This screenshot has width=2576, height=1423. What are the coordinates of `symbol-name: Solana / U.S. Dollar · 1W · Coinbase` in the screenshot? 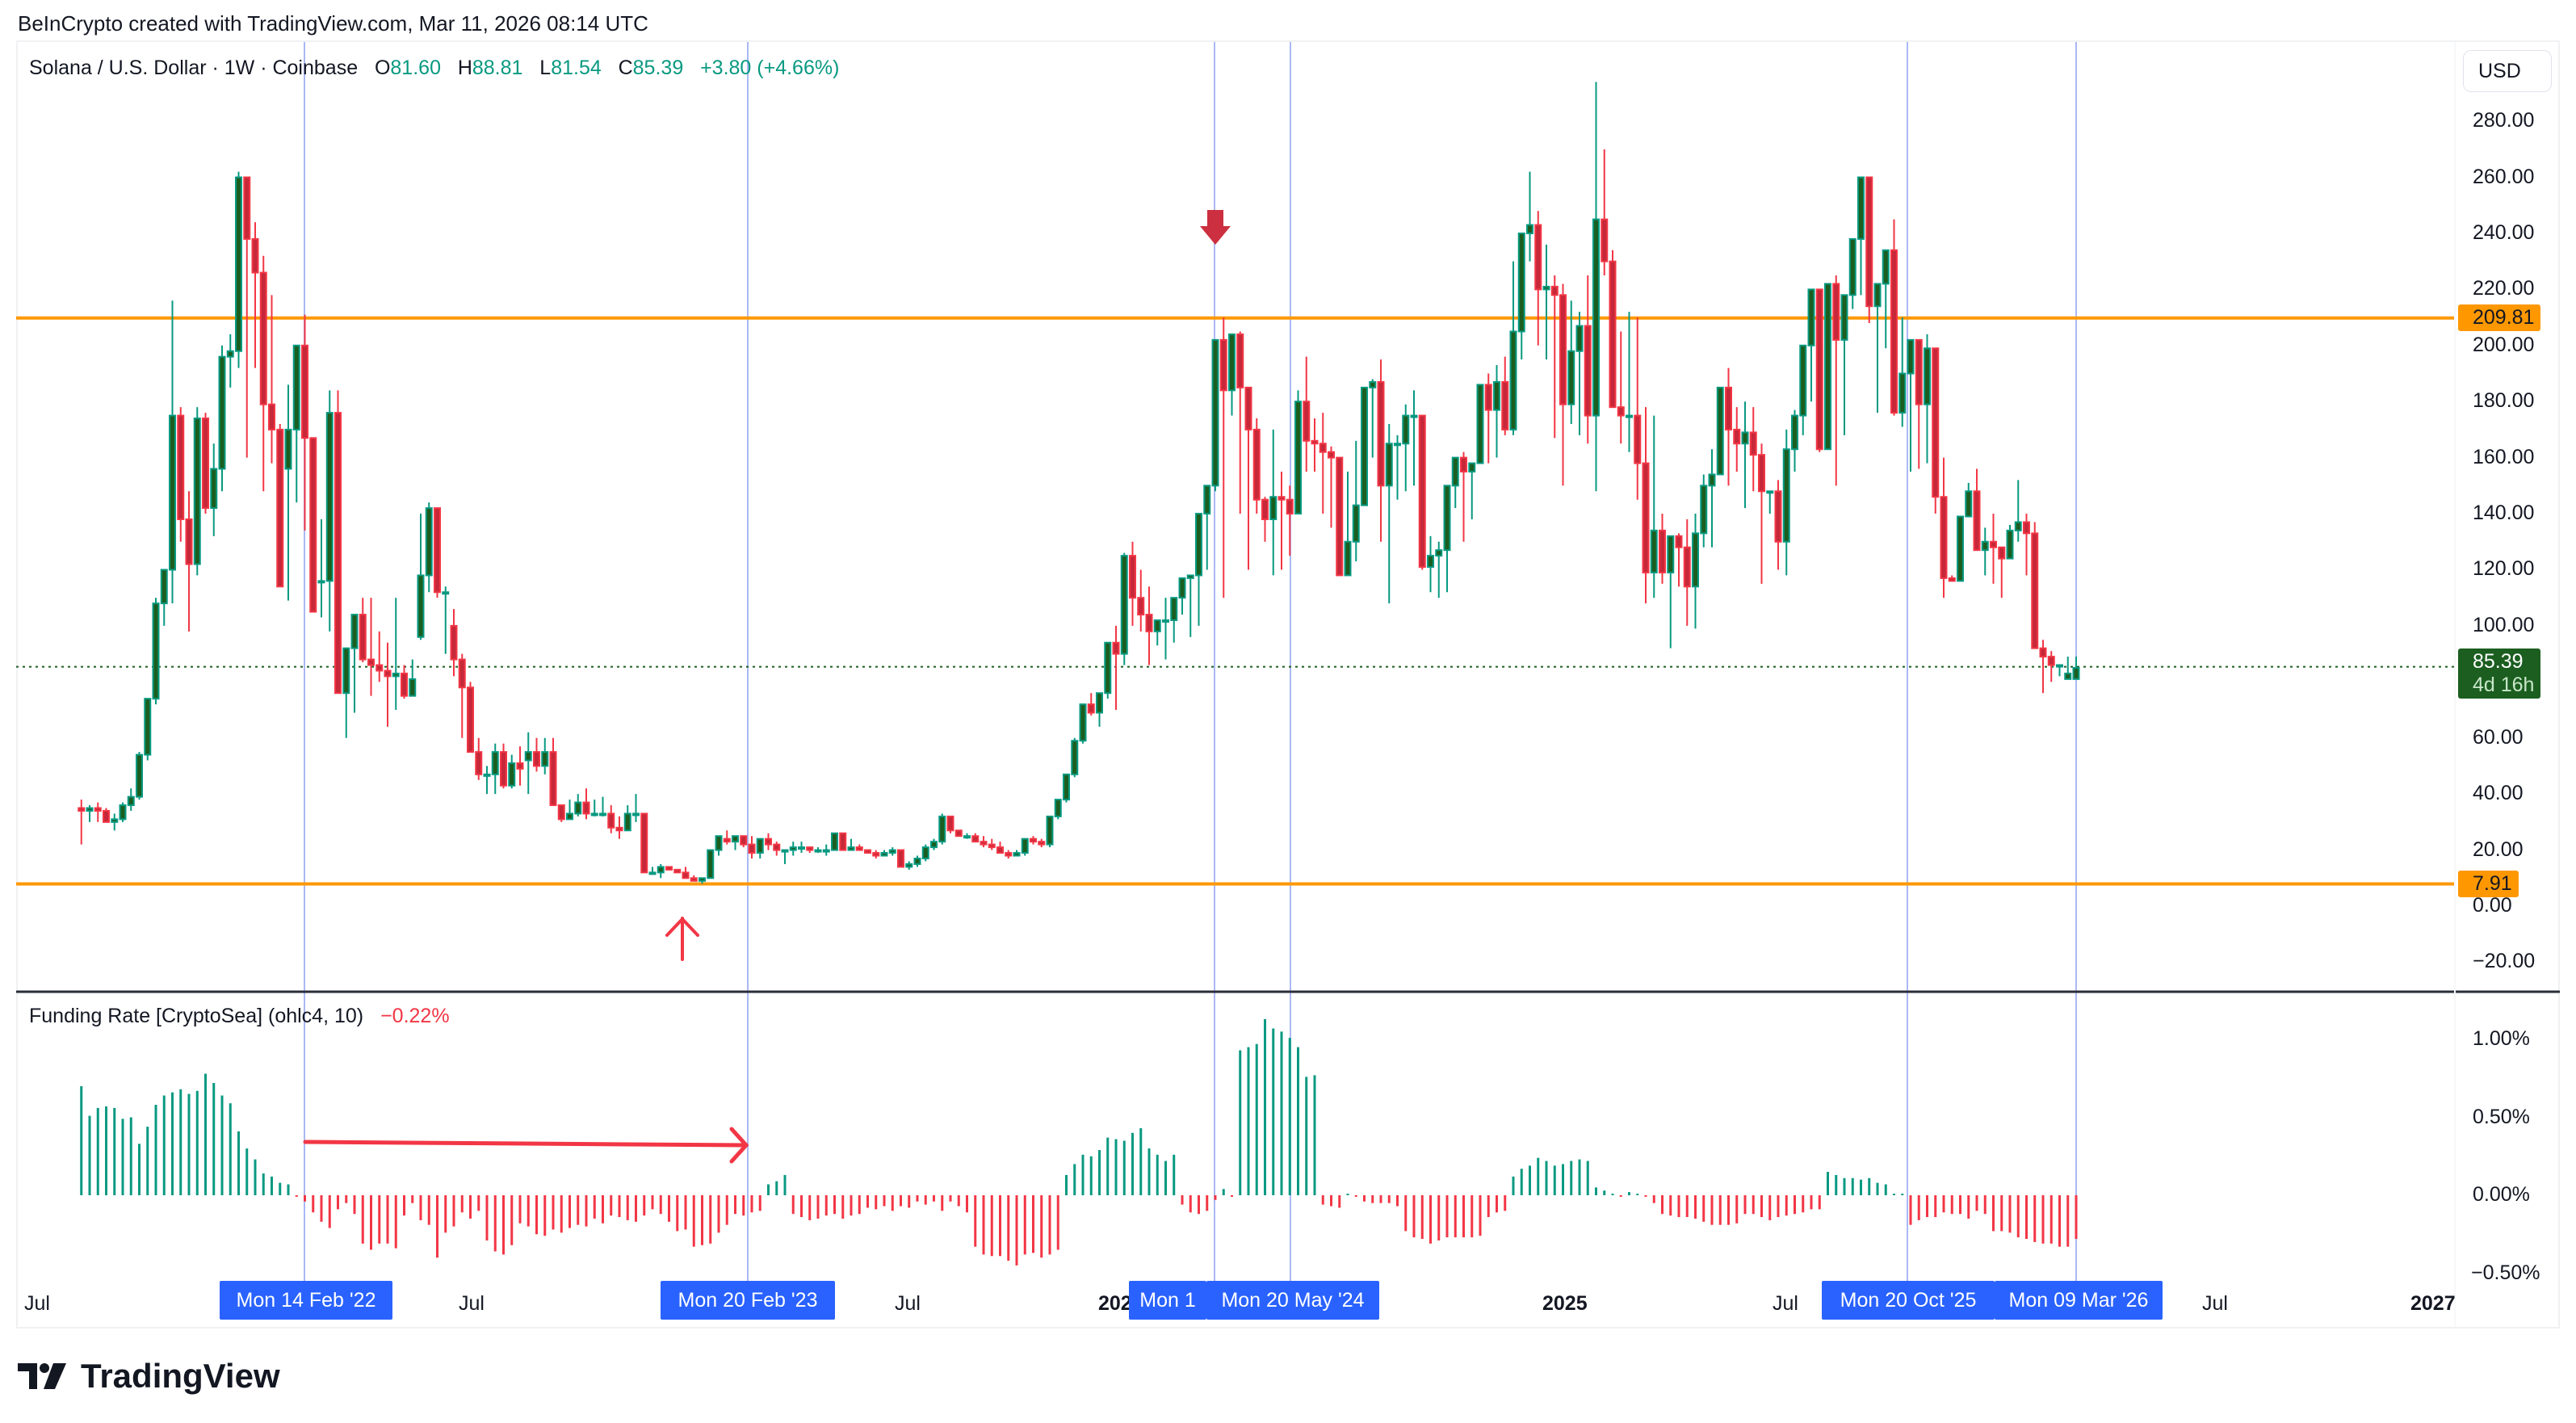 It's located at (194, 68).